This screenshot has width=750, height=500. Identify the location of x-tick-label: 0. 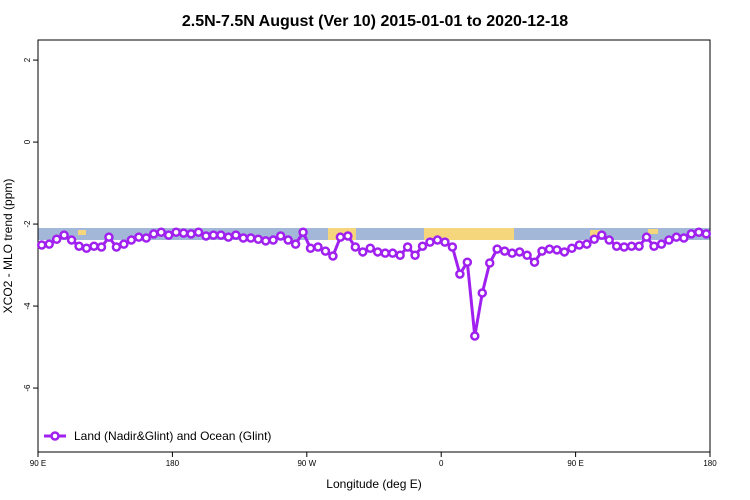
(441, 463).